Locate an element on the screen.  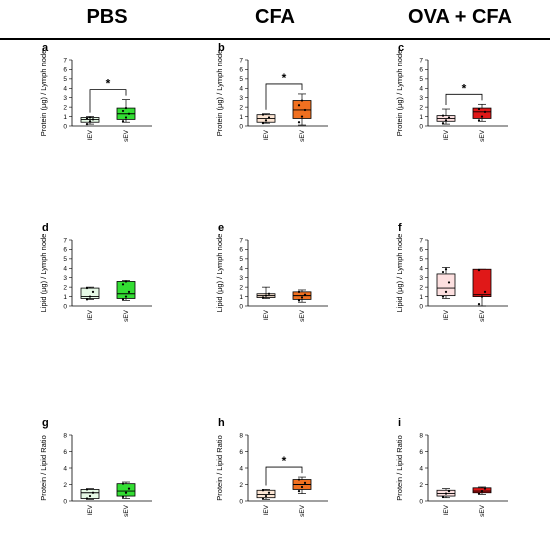
box-plot: 0 1 2 3 4 5 6 7 Lipid (μg) / Lymph node lEV sEV is located at coordinates (271, 278).